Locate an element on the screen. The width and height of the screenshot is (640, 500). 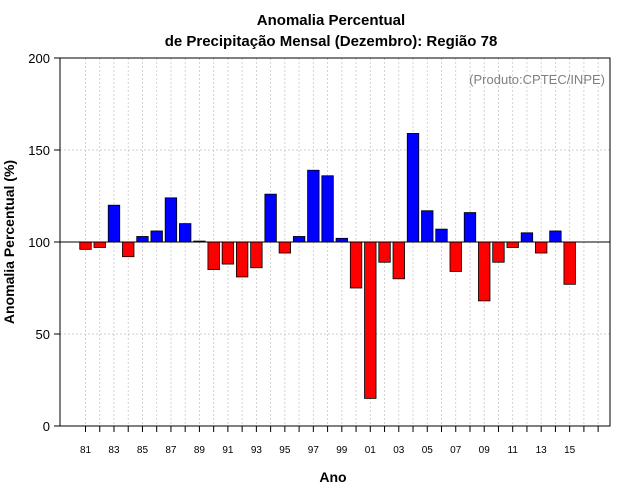
x-tick-label-01: 01 is located at coordinates (371, 450).